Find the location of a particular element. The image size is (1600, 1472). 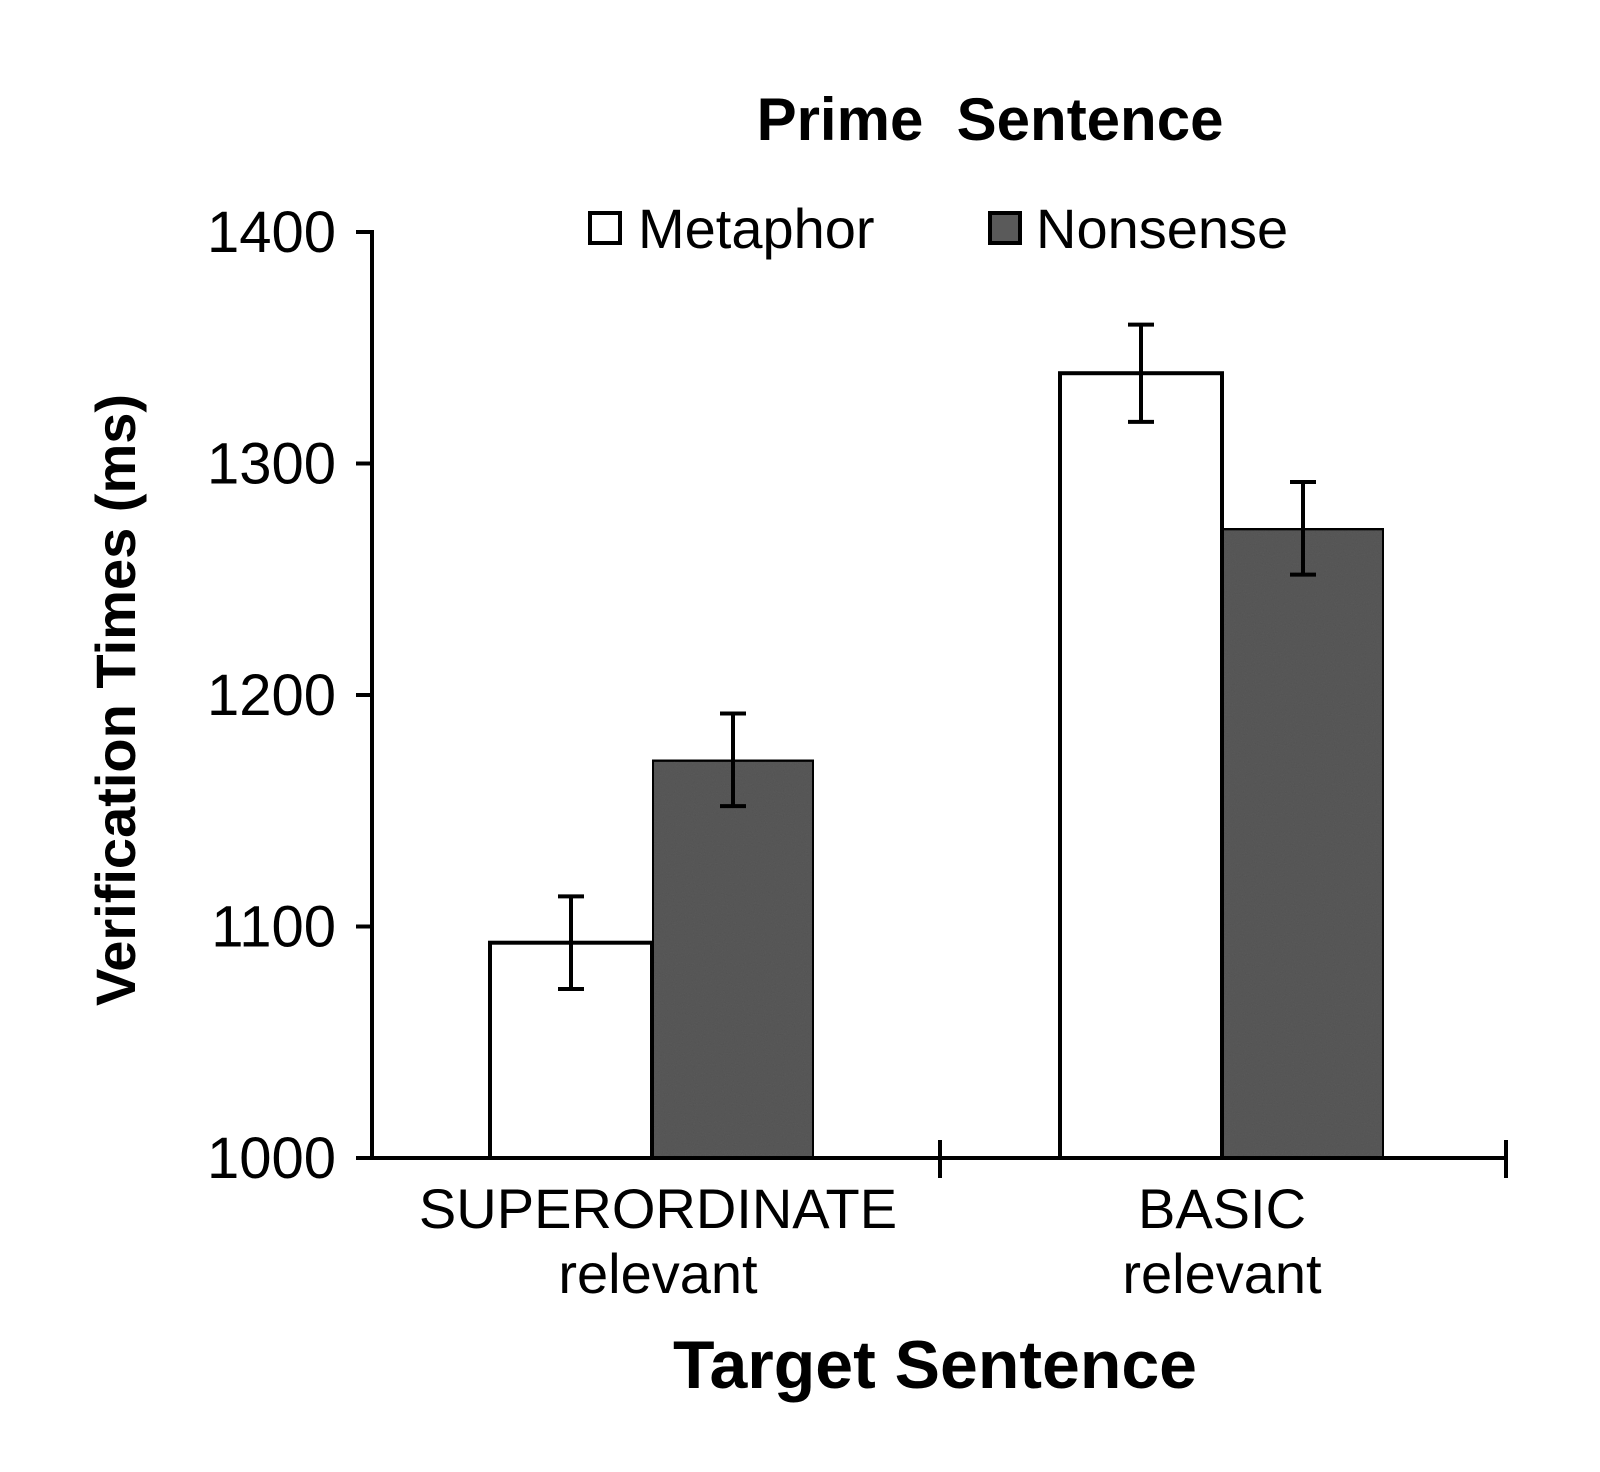

x-category-label-superordinate: SUPERORDINATE is located at coordinates (658, 1208).